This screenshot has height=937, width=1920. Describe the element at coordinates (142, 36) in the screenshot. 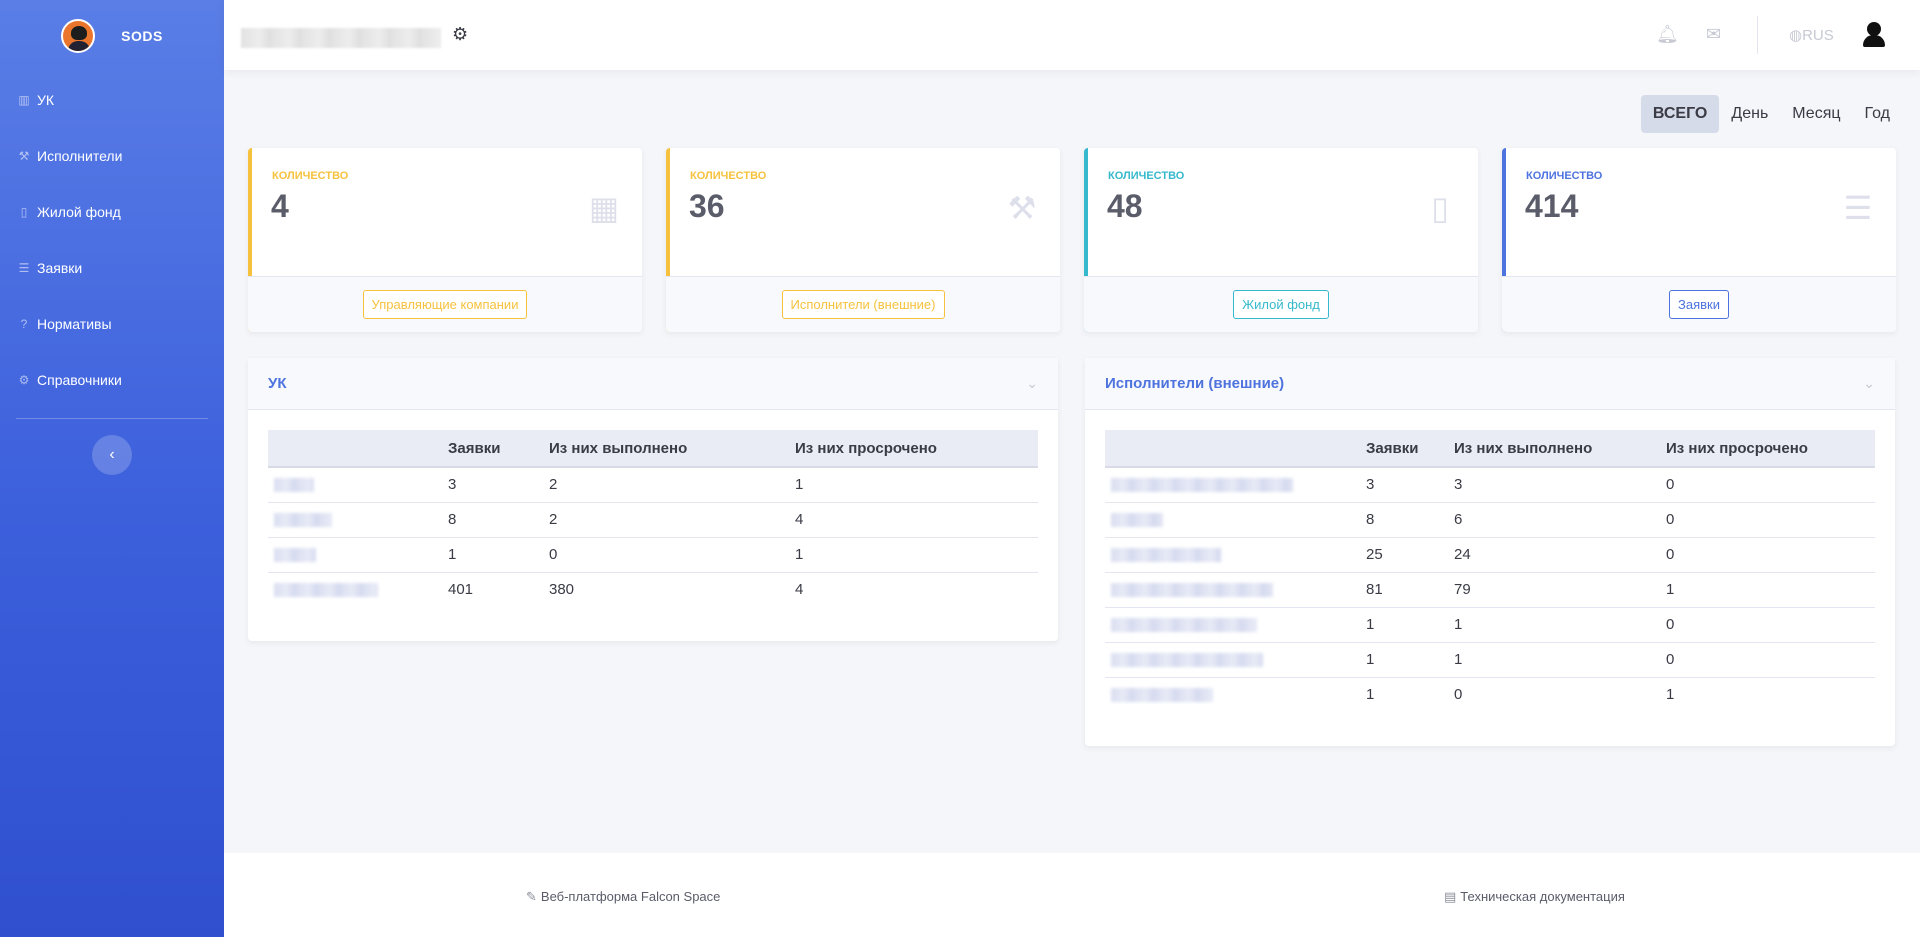

I see `brand-name: SODS` at that location.